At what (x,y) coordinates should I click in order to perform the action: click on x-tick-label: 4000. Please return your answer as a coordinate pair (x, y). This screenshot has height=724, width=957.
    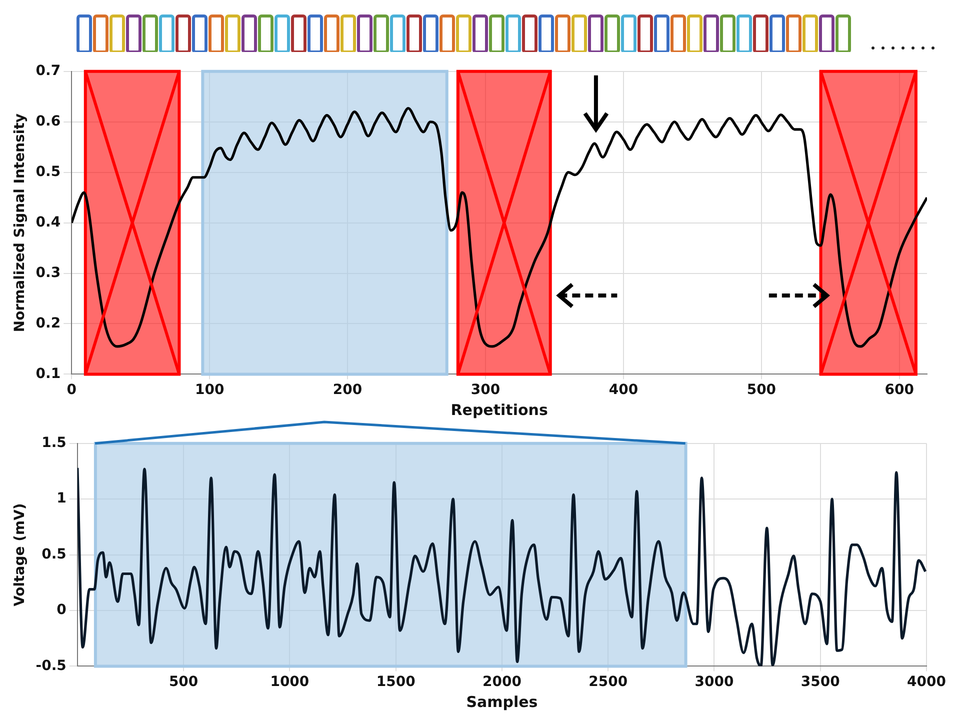
    Looking at the image, I should click on (926, 682).